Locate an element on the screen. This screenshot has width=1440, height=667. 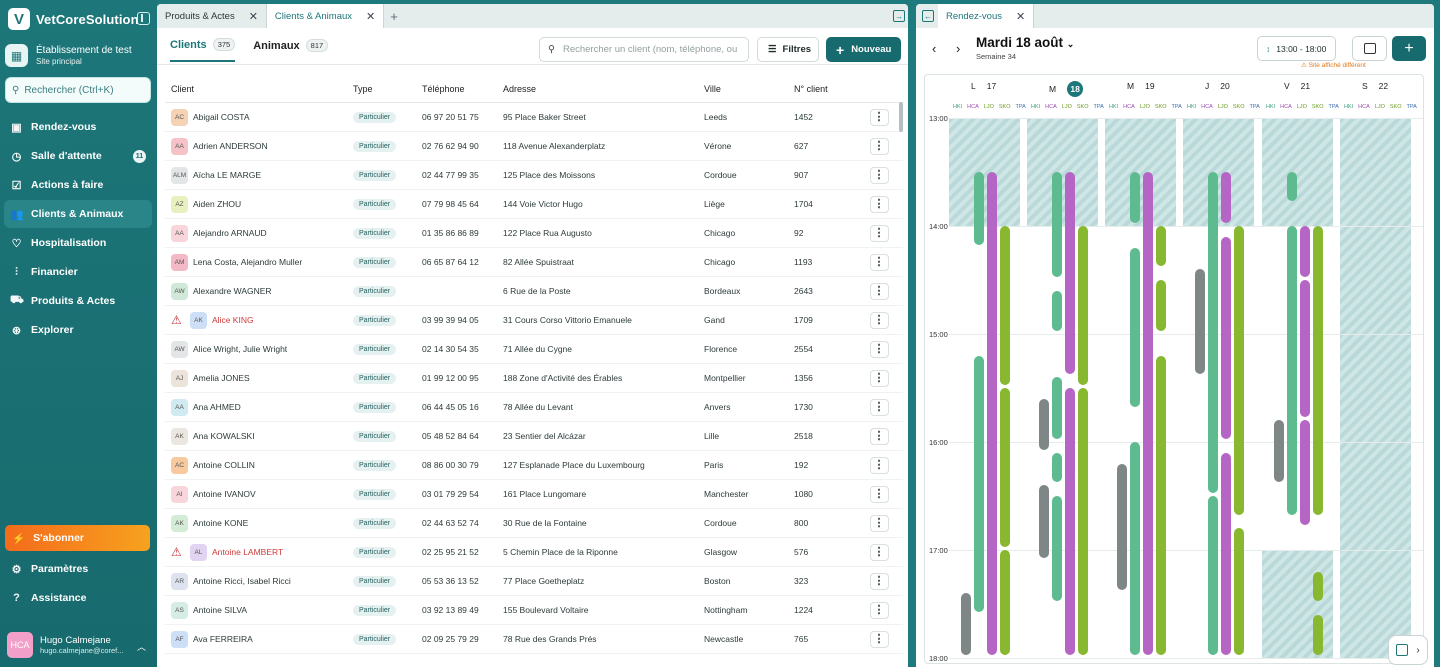
day-header: L 17 is located at coordinates (983, 86).